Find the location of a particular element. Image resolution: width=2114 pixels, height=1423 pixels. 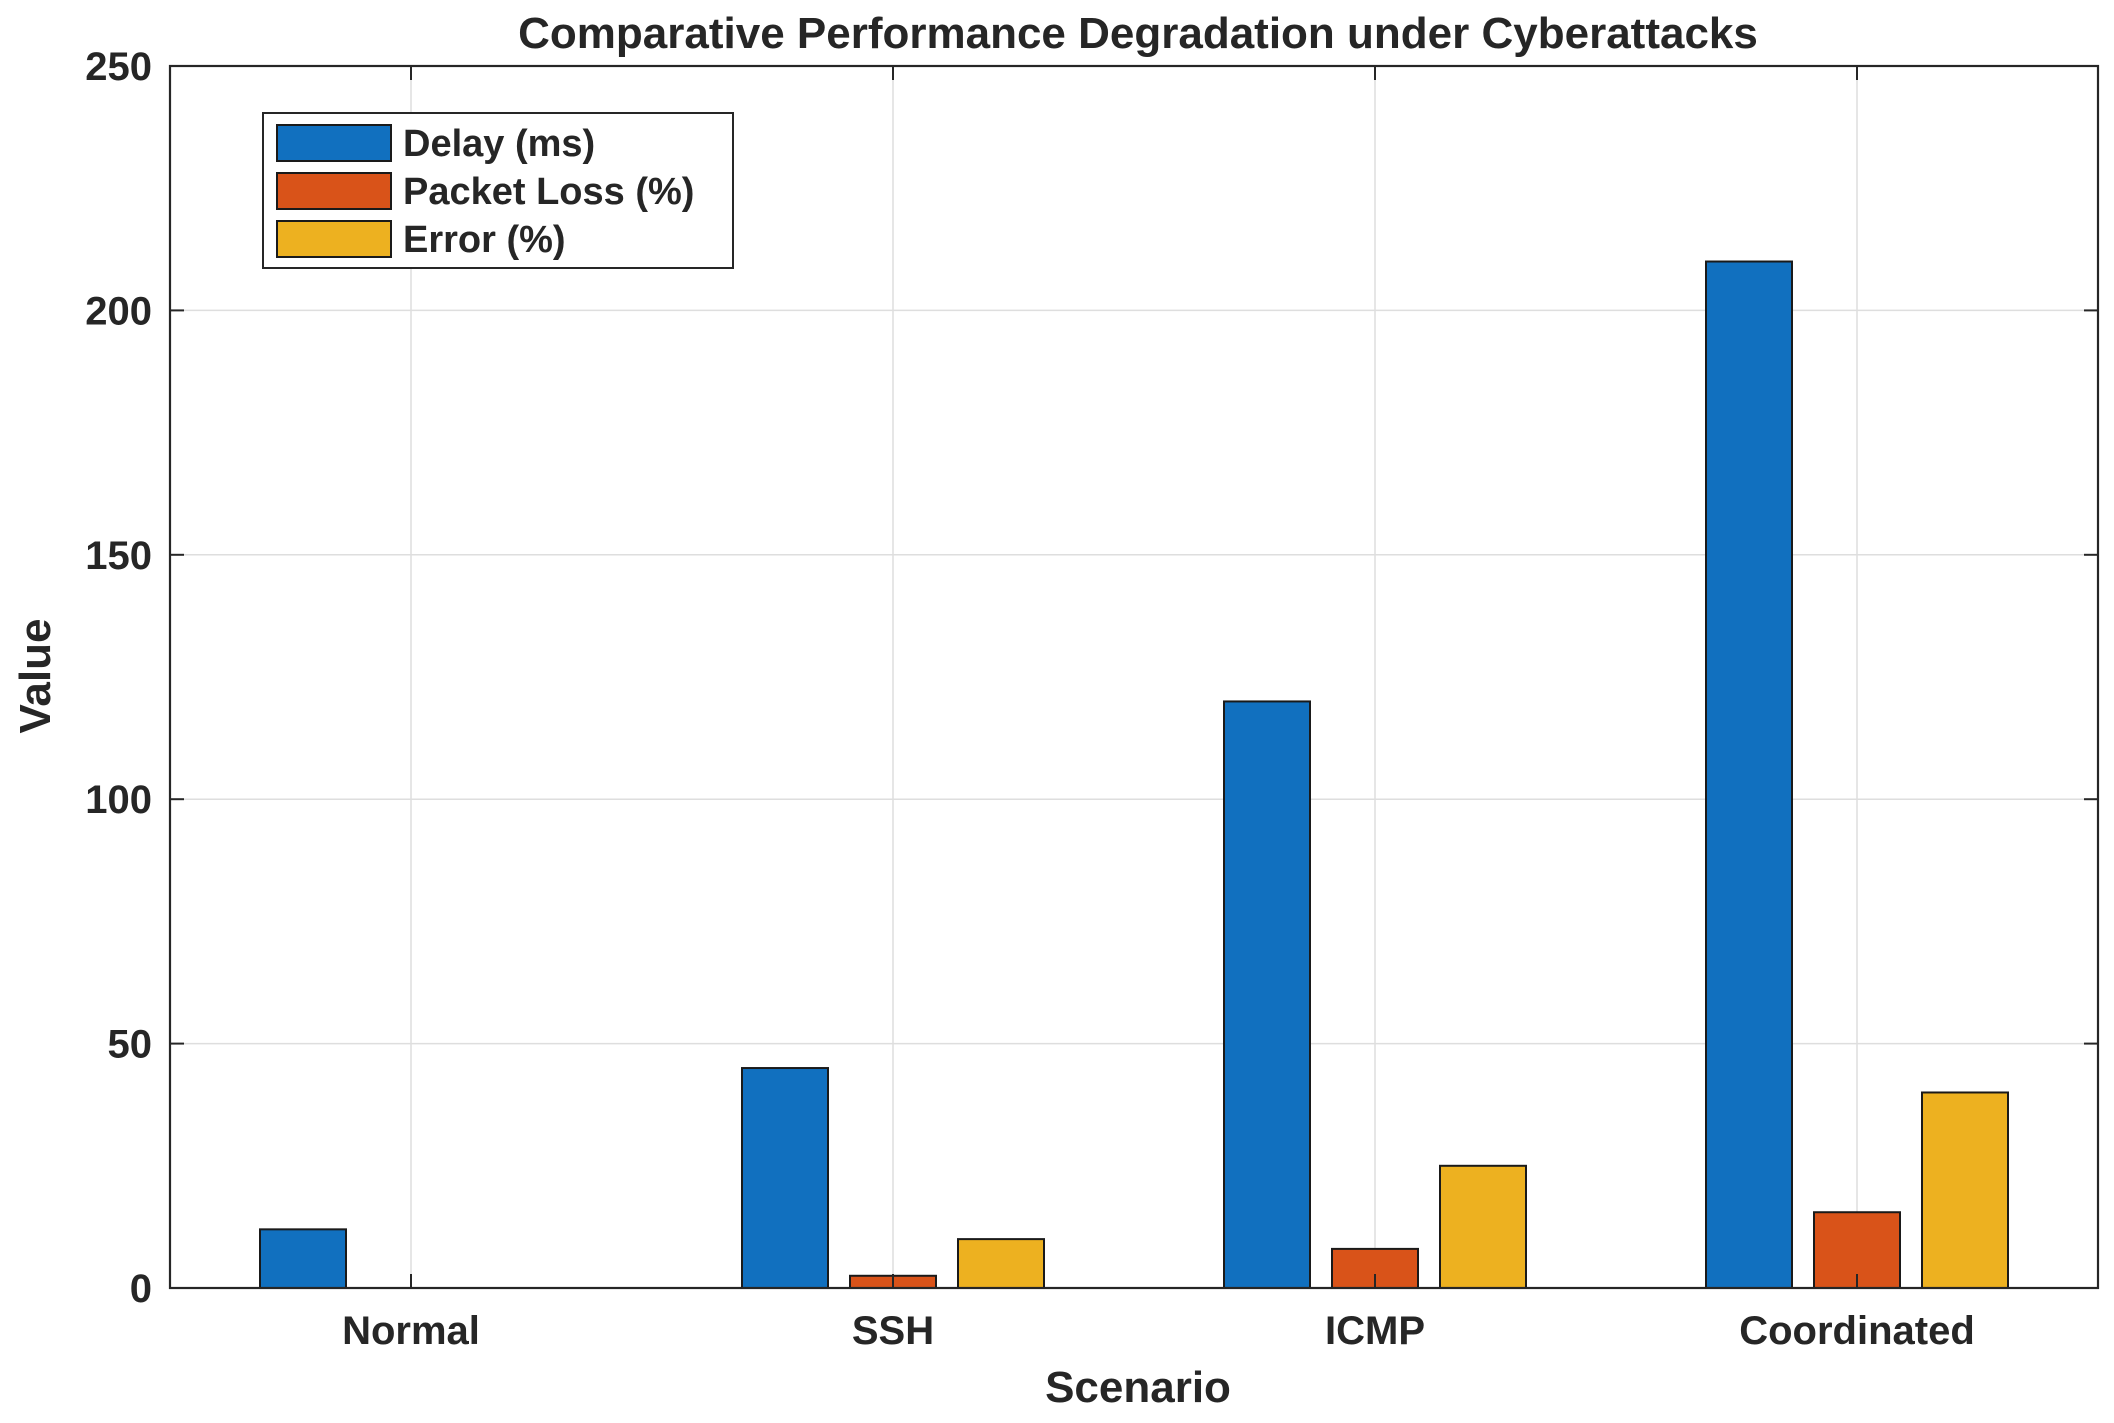

y-axis-label: Value is located at coordinates (35, 676).